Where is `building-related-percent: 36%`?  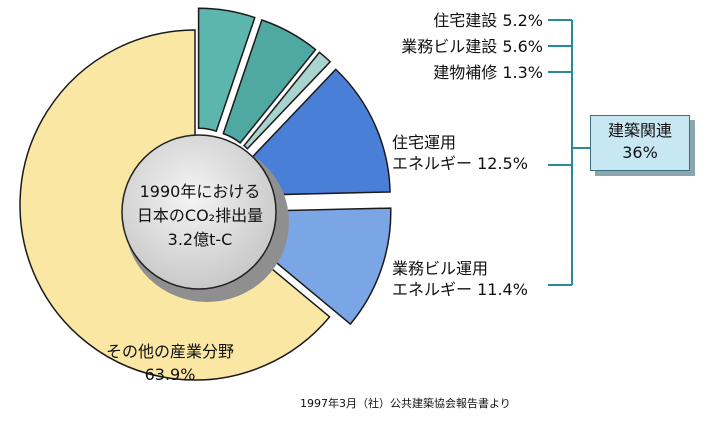
building-related-percent: 36% is located at coordinates (640, 152).